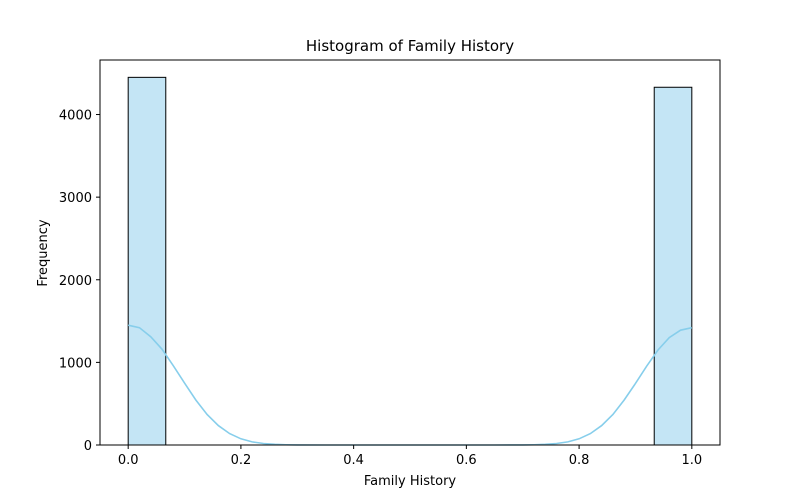  I want to click on y-tick-label: 0, so click(88, 446).